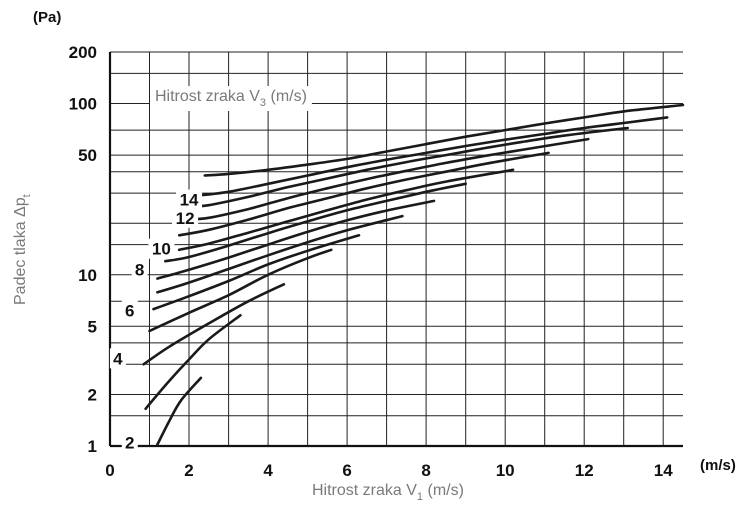  I want to click on legend-title: Hitrost zraka V3 (m/s), so click(231, 98).